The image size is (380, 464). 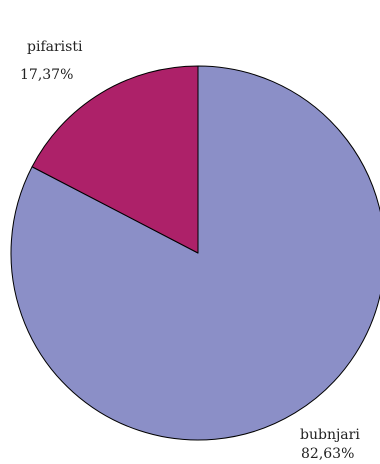 What do you see at coordinates (327, 454) in the screenshot?
I see `slice-percent-bubnjari: 82,63%` at bounding box center [327, 454].